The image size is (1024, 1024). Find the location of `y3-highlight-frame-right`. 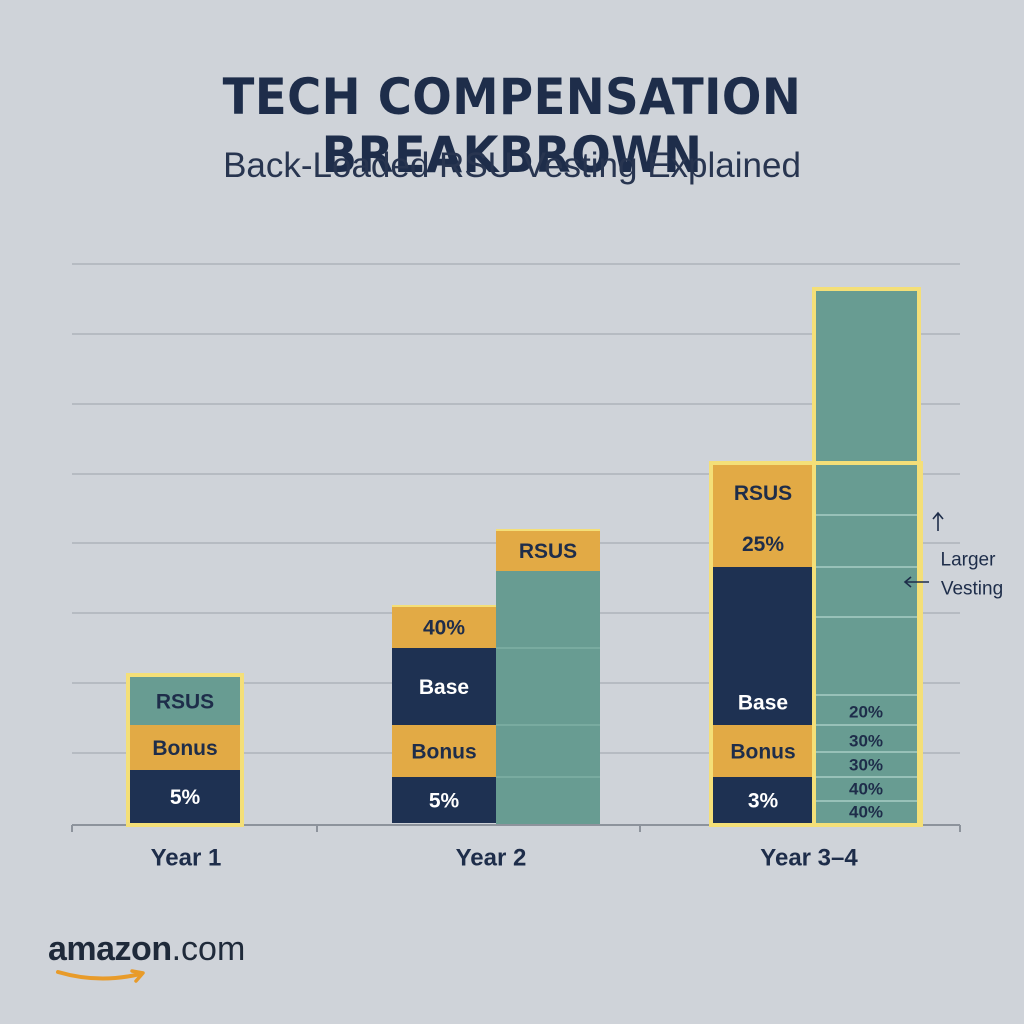

y3-highlight-frame-right is located at coordinates (866, 557).